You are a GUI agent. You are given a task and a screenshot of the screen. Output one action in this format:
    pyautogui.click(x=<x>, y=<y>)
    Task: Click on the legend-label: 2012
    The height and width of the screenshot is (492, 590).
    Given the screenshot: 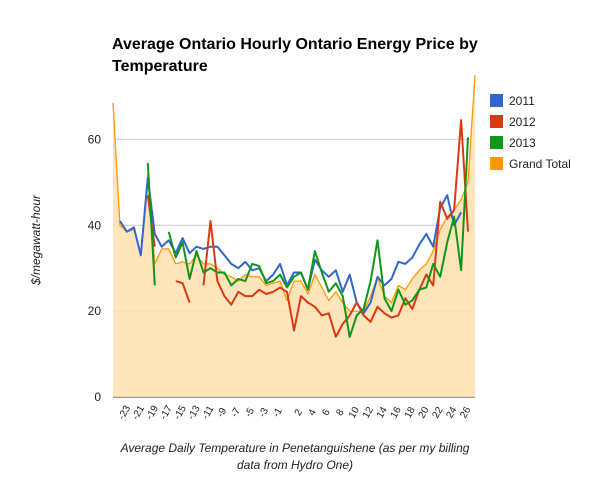 What is the action you would take?
    pyautogui.click(x=522, y=122)
    